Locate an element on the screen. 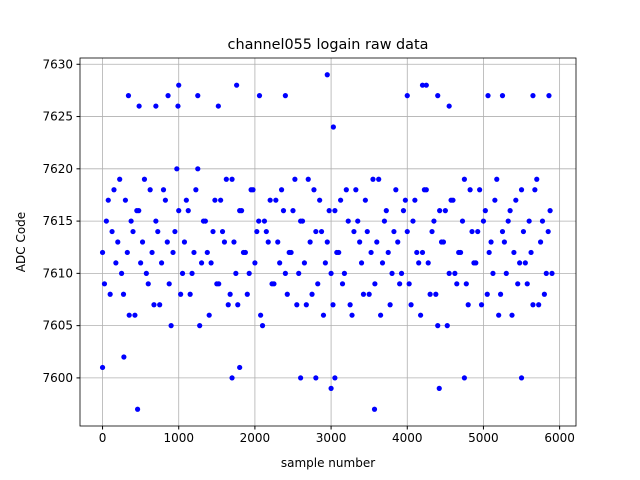  y-tick-label: 7610 is located at coordinates (57, 273).